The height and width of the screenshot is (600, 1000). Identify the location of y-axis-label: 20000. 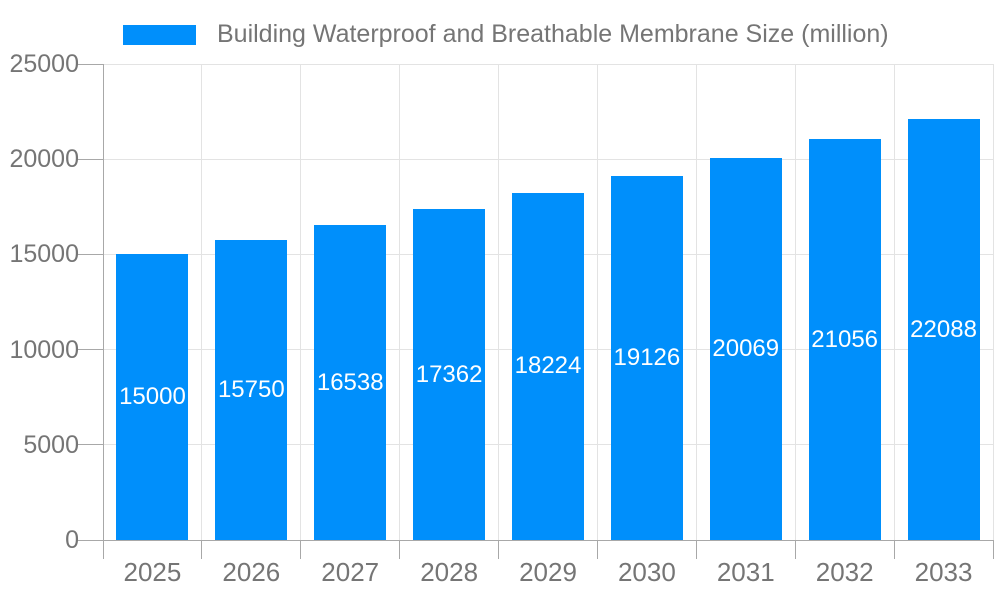
(44, 159).